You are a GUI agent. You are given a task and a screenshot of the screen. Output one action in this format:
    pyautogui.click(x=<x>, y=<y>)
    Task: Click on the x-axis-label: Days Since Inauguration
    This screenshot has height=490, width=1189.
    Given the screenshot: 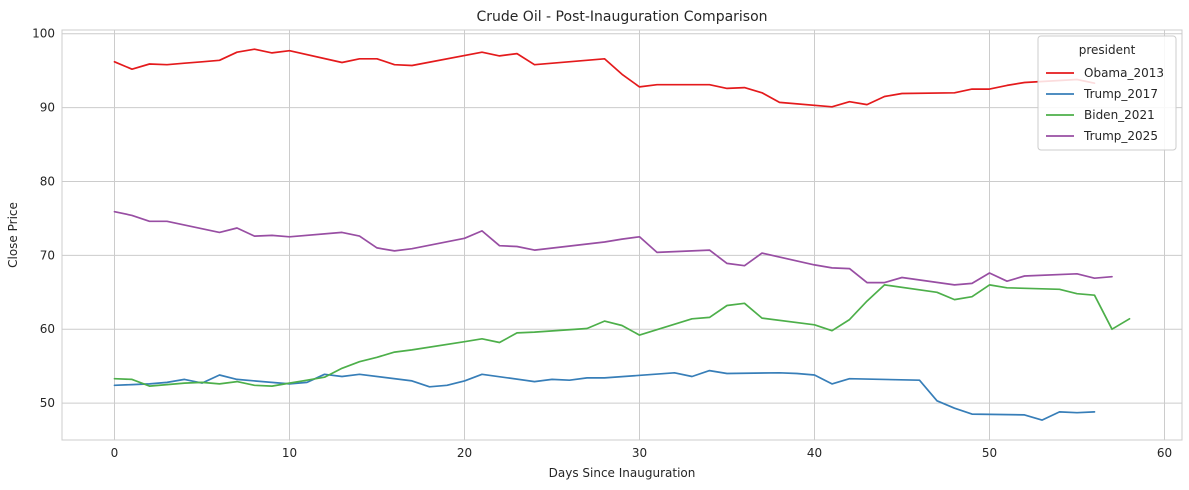 What is the action you would take?
    pyautogui.click(x=622, y=473)
    